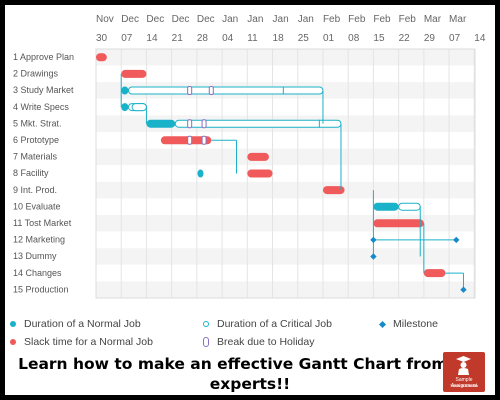 The height and width of the screenshot is (400, 500). What do you see at coordinates (463, 365) in the screenshot?
I see `graduate-figure-icon` at bounding box center [463, 365].